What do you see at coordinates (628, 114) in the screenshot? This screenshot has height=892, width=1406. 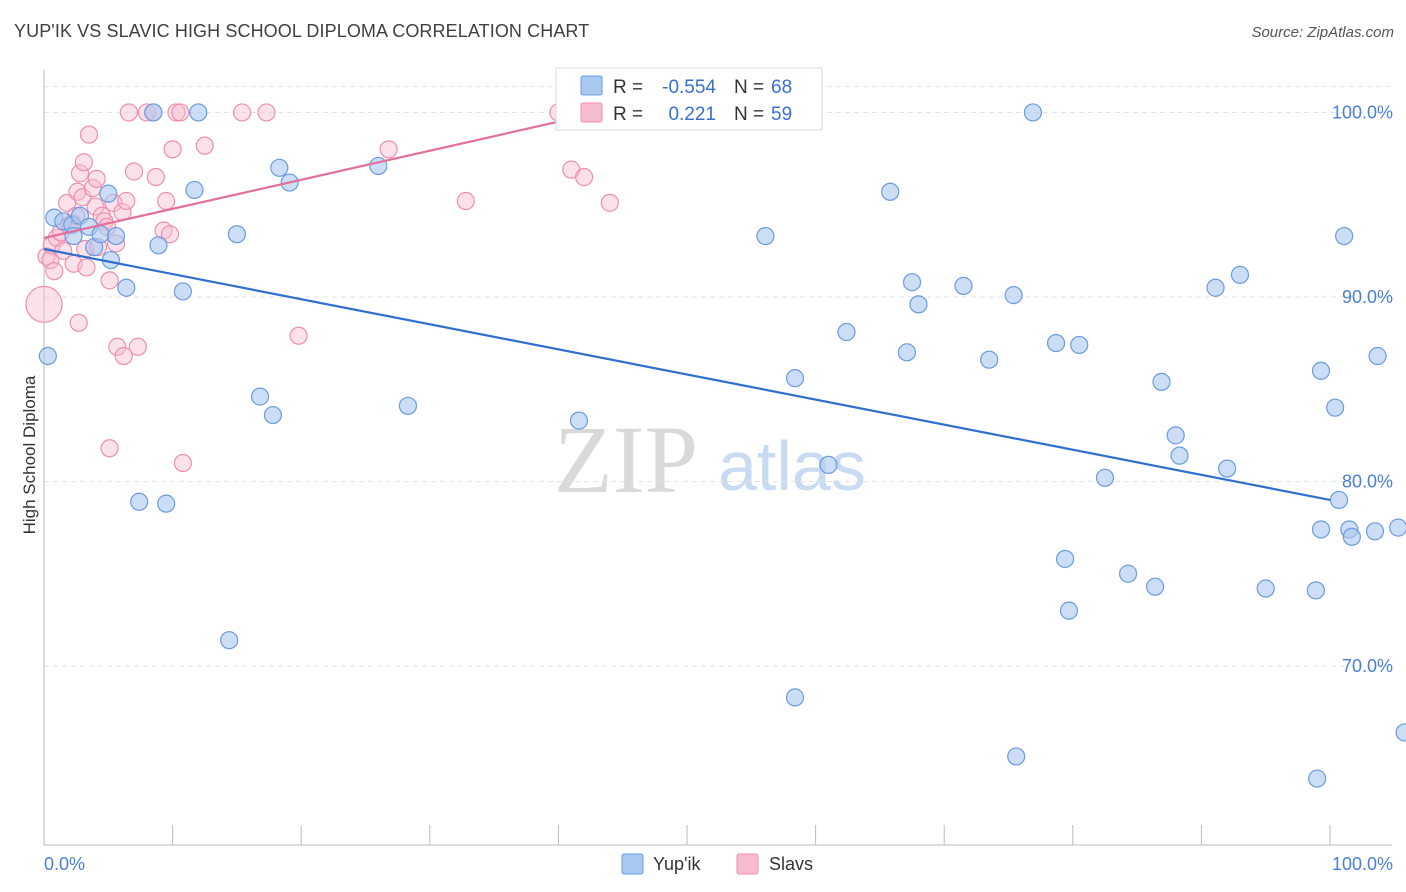 I see `stats-slavs-r-label: R =` at bounding box center [628, 114].